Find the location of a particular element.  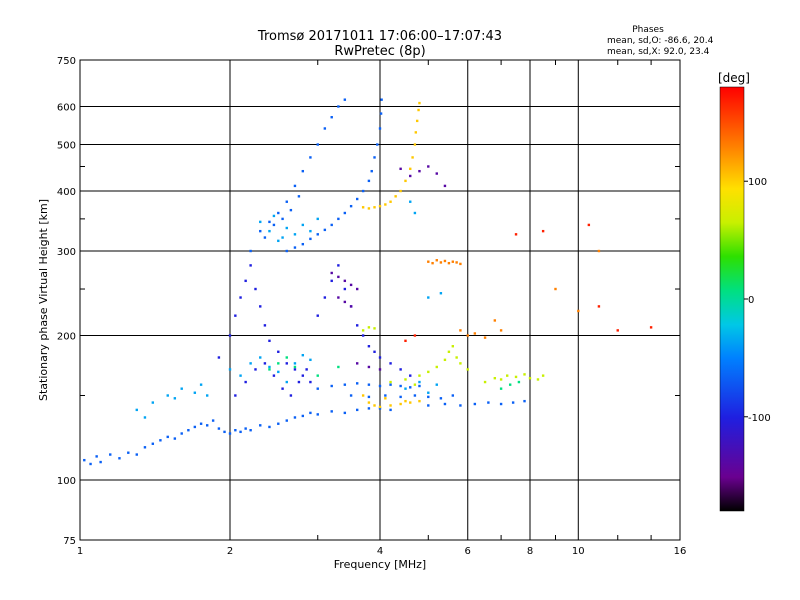

colorbar-tick-label: 0 is located at coordinates (751, 300).